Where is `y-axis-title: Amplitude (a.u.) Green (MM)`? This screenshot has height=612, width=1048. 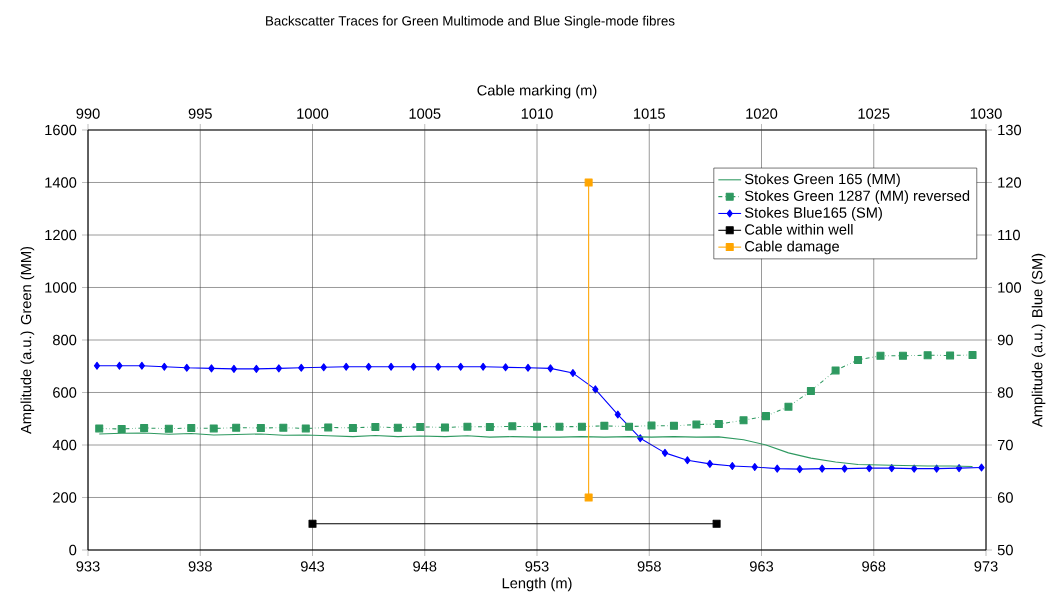 y-axis-title: Amplitude (a.u.) Green (MM) is located at coordinates (27, 340).